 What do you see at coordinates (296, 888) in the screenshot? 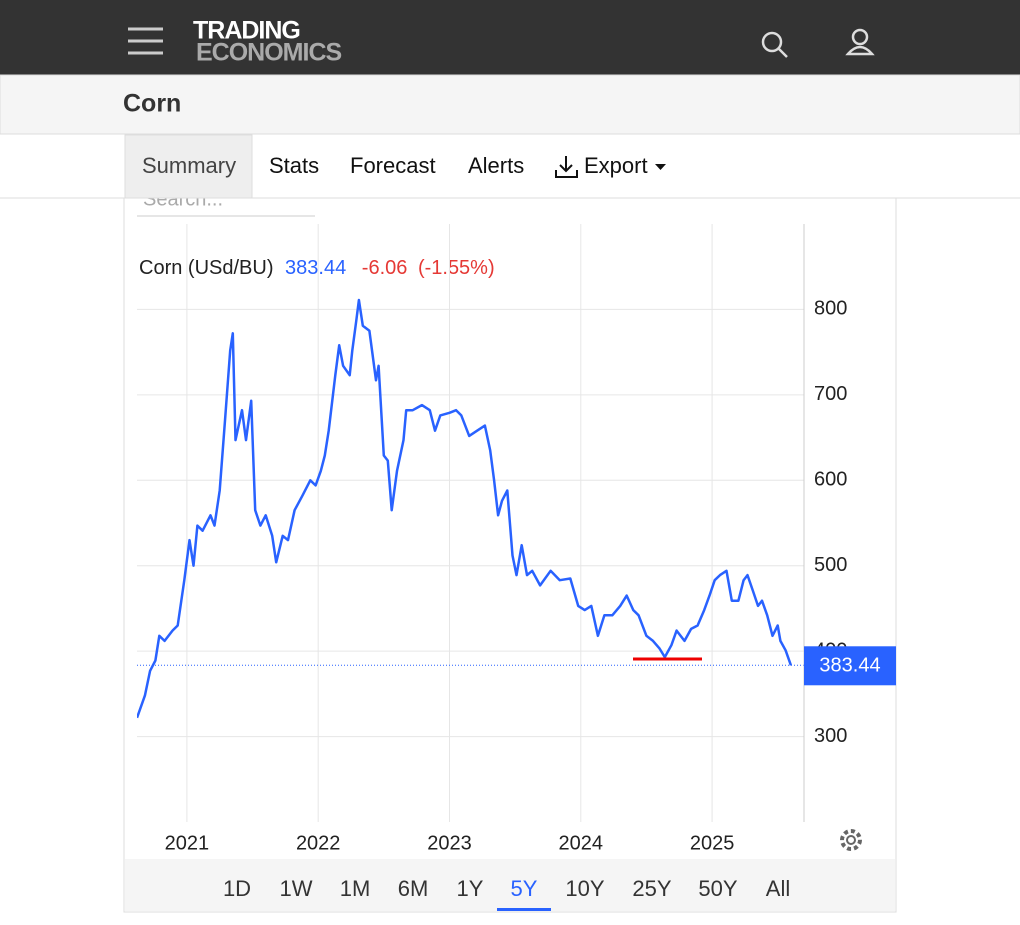
I see `range-button: 1W` at bounding box center [296, 888].